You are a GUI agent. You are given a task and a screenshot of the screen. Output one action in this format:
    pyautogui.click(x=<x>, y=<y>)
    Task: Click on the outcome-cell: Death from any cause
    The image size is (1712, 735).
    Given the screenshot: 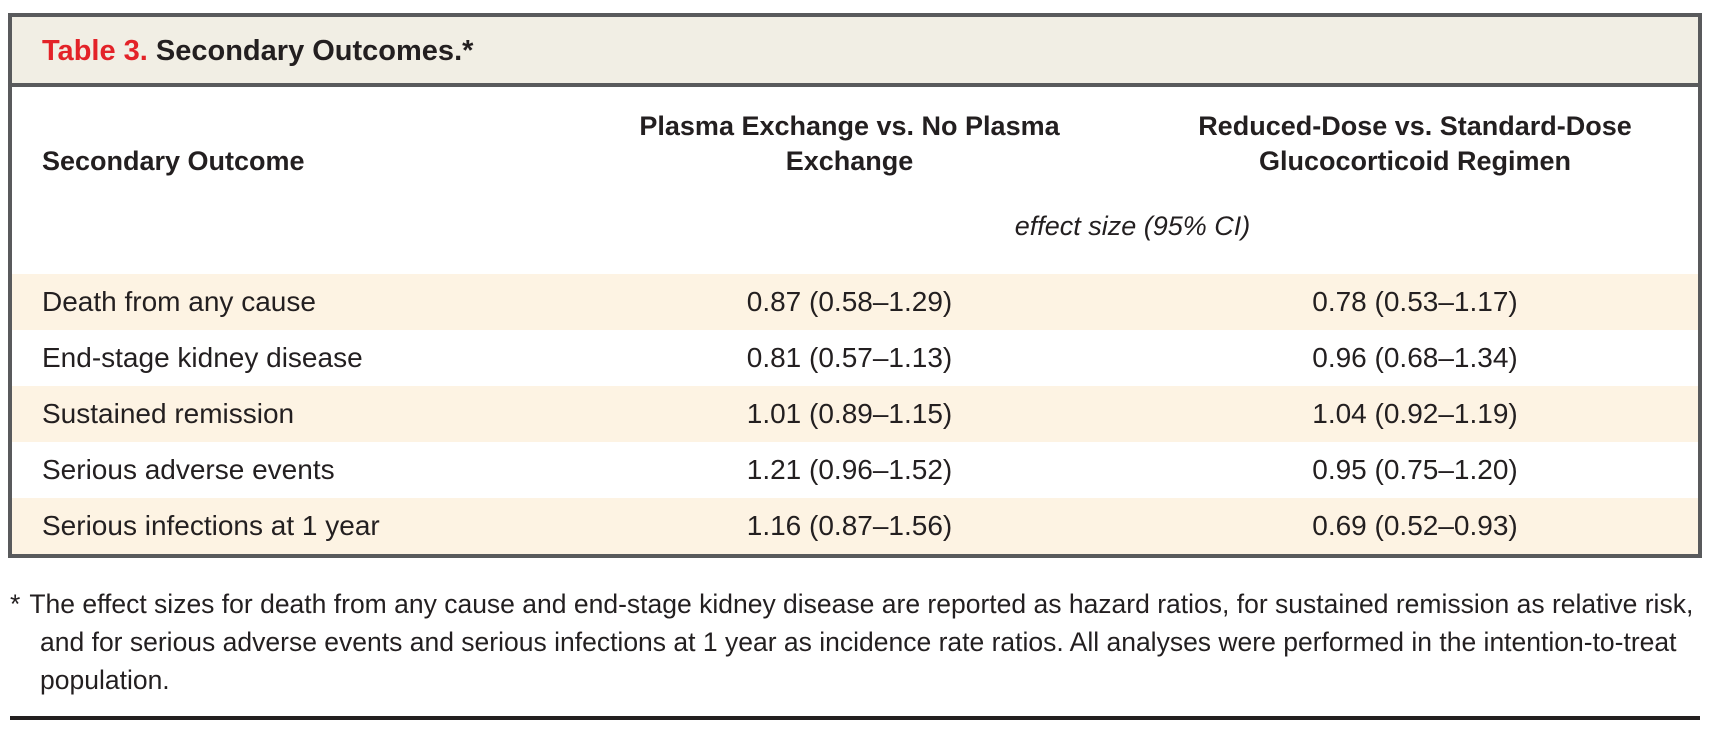 What is the action you would take?
    pyautogui.click(x=179, y=301)
    